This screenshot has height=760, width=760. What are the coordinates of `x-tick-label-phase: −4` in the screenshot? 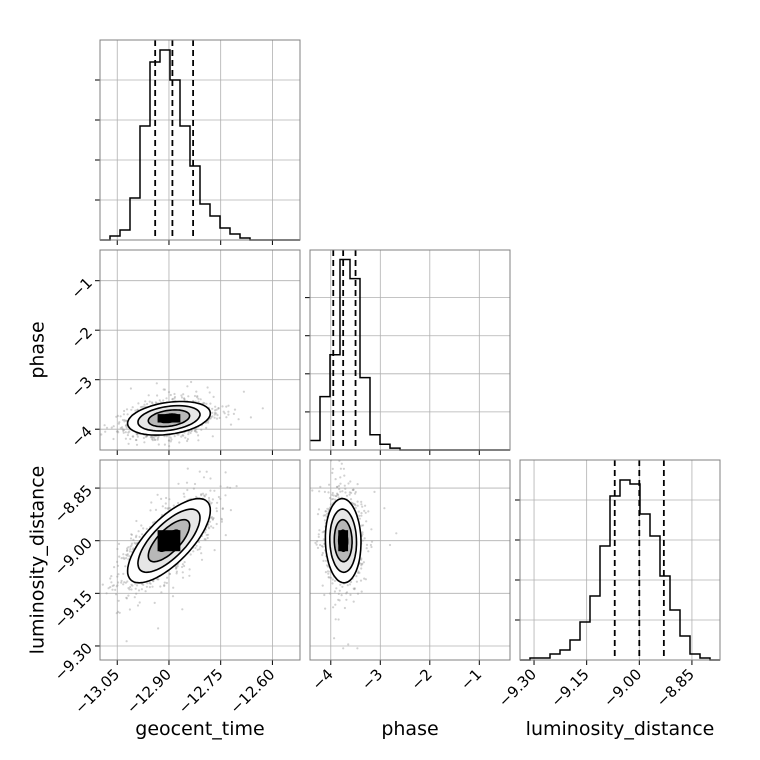 It's located at (322, 679).